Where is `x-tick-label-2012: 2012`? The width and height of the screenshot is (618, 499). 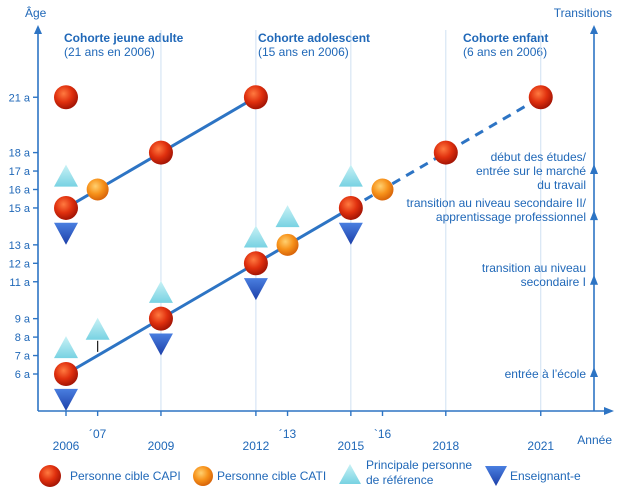
x-tick-label-2012: 2012 is located at coordinates (256, 446).